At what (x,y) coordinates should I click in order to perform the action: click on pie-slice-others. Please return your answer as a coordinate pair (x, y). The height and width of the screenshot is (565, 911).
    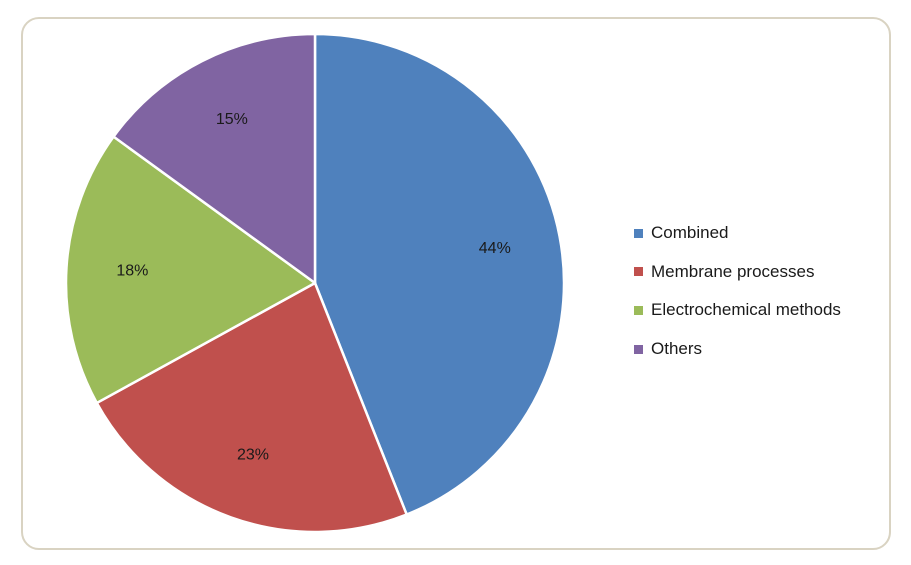
    Looking at the image, I should click on (214, 158).